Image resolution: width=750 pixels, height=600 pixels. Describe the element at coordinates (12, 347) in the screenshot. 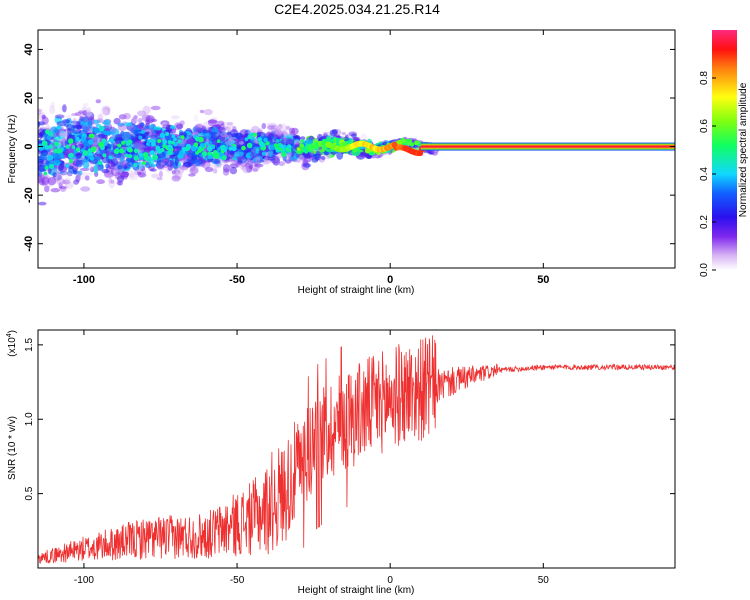

I see `snr-y-multiplier-base: (x10` at that location.